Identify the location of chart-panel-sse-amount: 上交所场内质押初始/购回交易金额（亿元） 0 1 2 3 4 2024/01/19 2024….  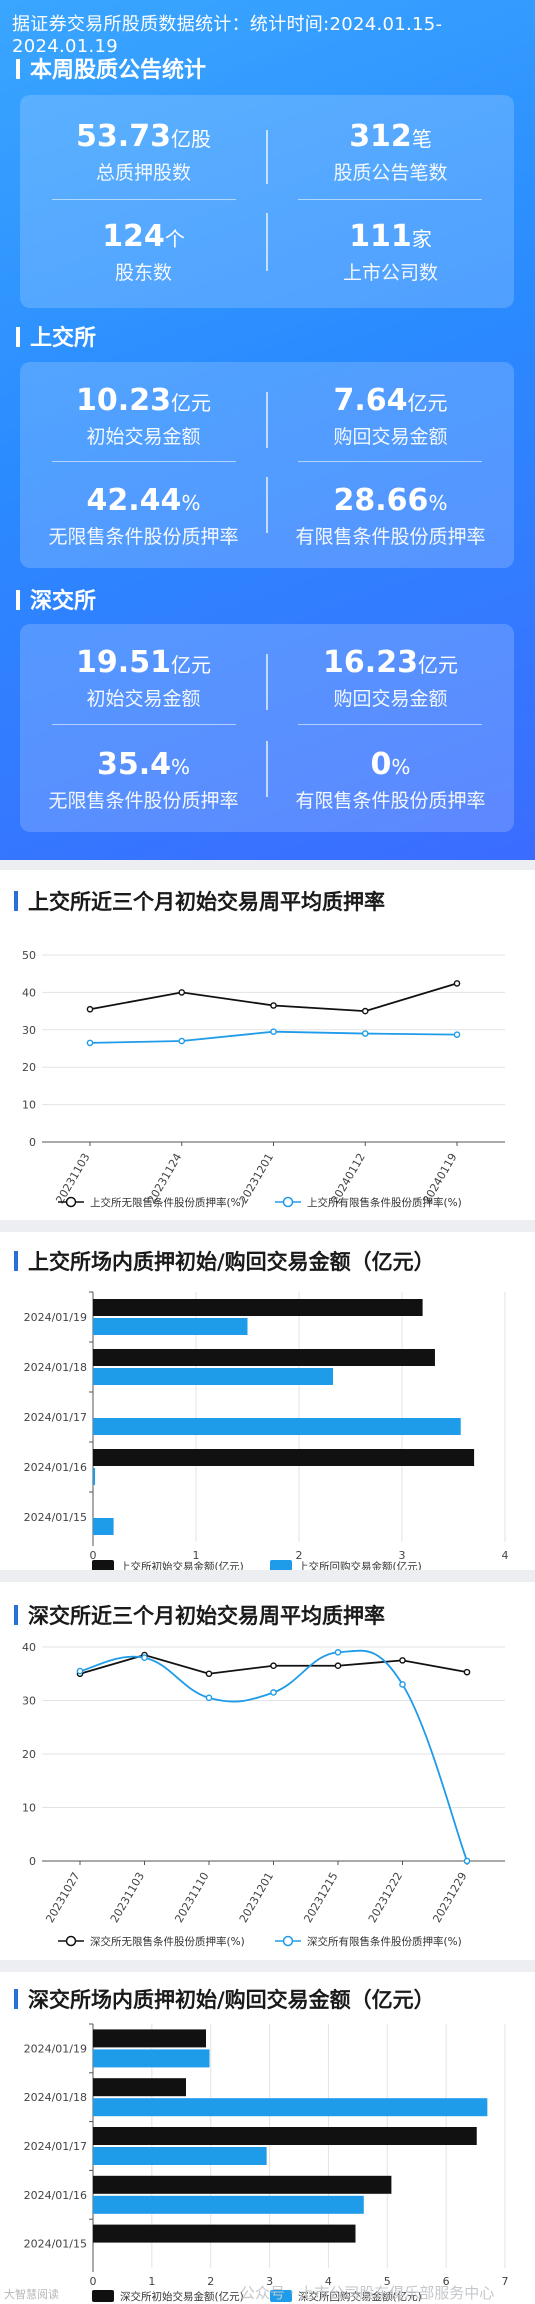
(267, 1401).